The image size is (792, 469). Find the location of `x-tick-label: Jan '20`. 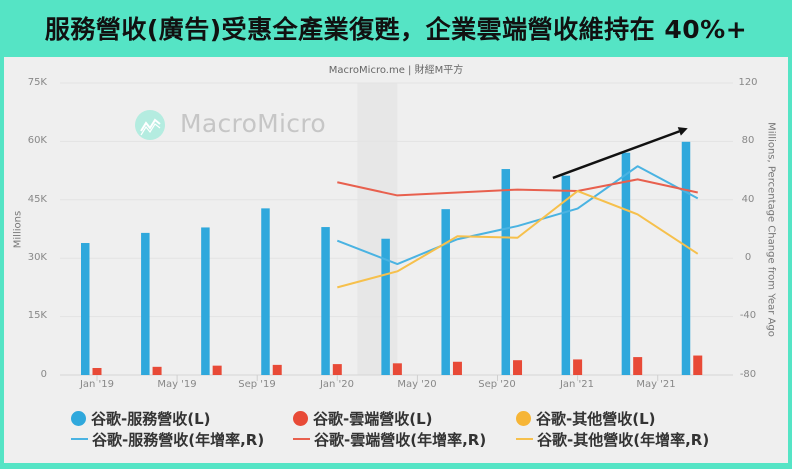

x-tick-label: Jan '20 is located at coordinates (337, 384).